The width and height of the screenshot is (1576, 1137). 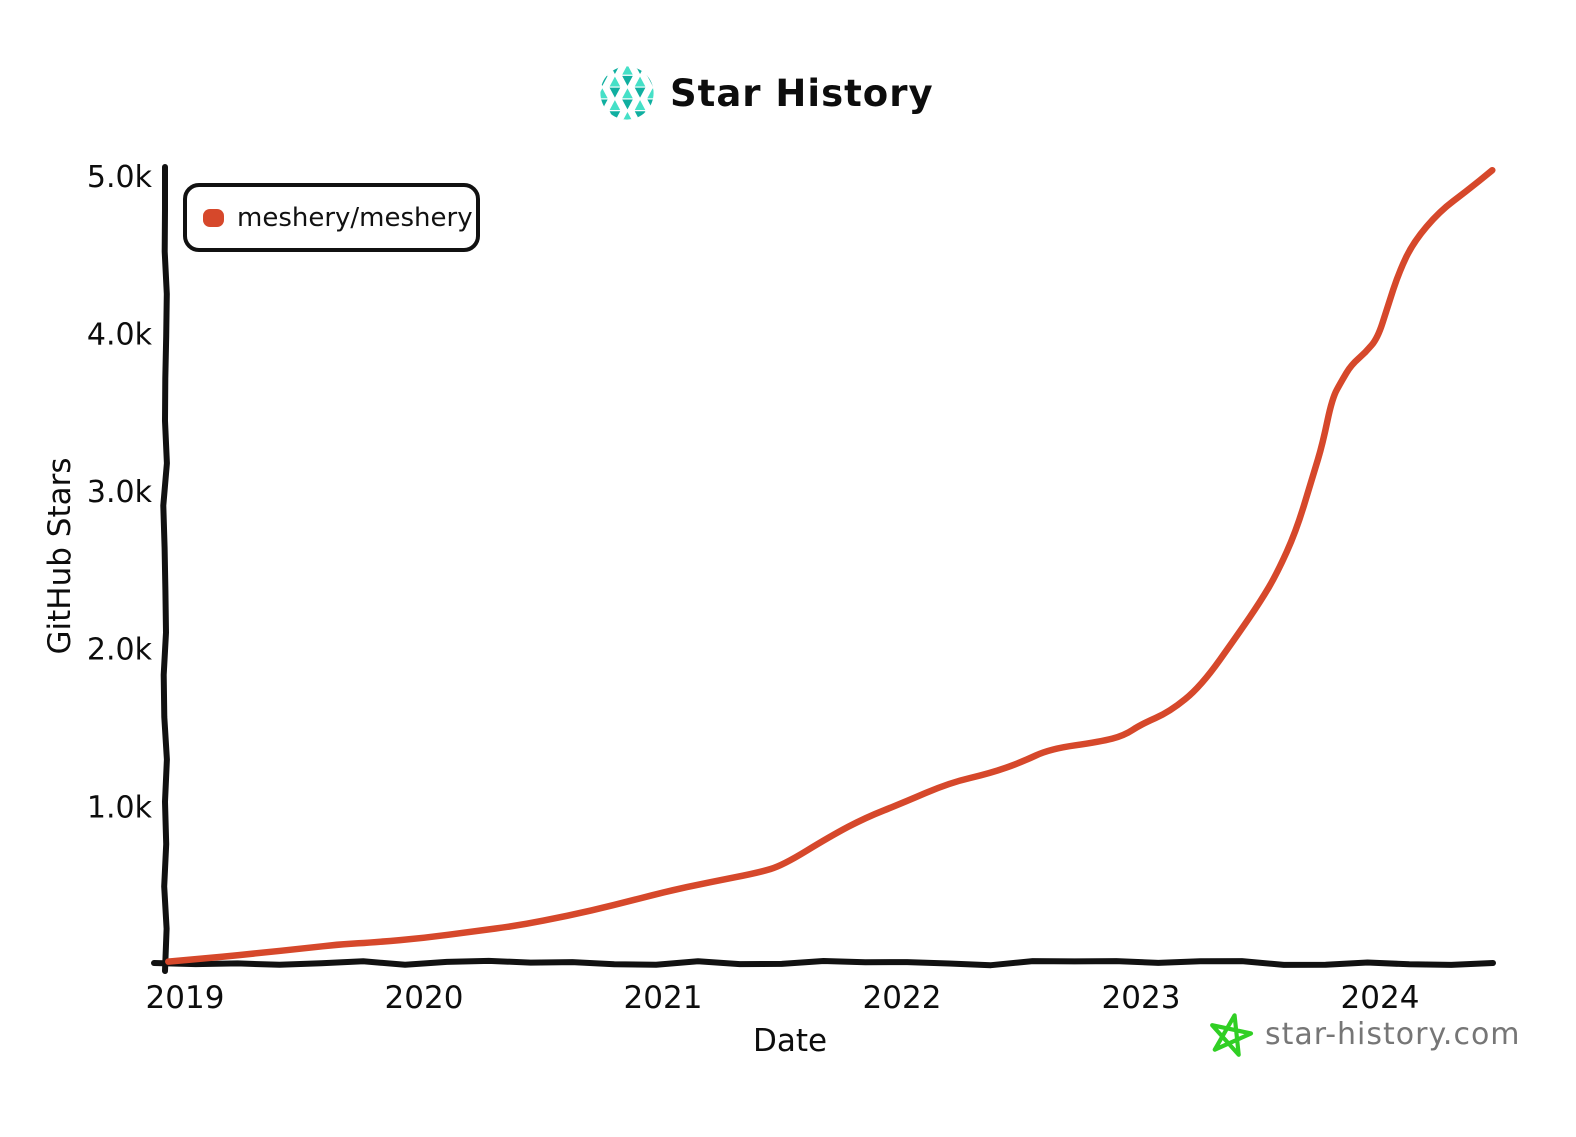 What do you see at coordinates (60, 556) in the screenshot?
I see `y-axis-title: GitHub Stars` at bounding box center [60, 556].